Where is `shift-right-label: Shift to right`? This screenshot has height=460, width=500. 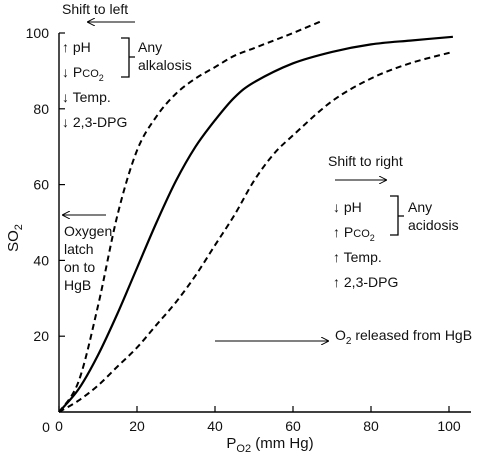 shift-right-label: Shift to right is located at coordinates (365, 161).